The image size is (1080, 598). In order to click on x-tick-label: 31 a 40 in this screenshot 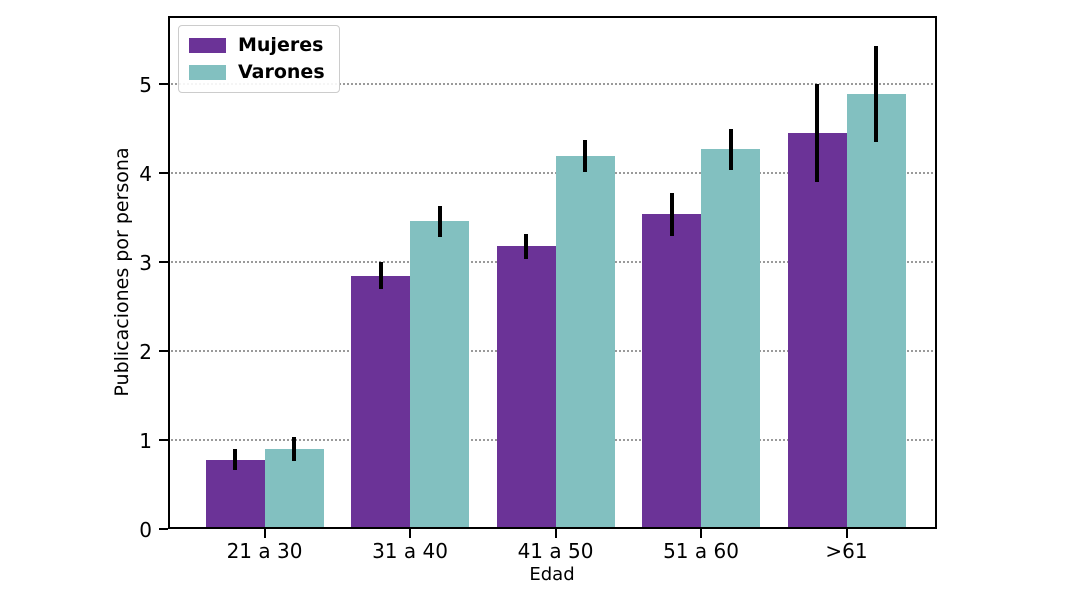, I will do `click(410, 551)`.